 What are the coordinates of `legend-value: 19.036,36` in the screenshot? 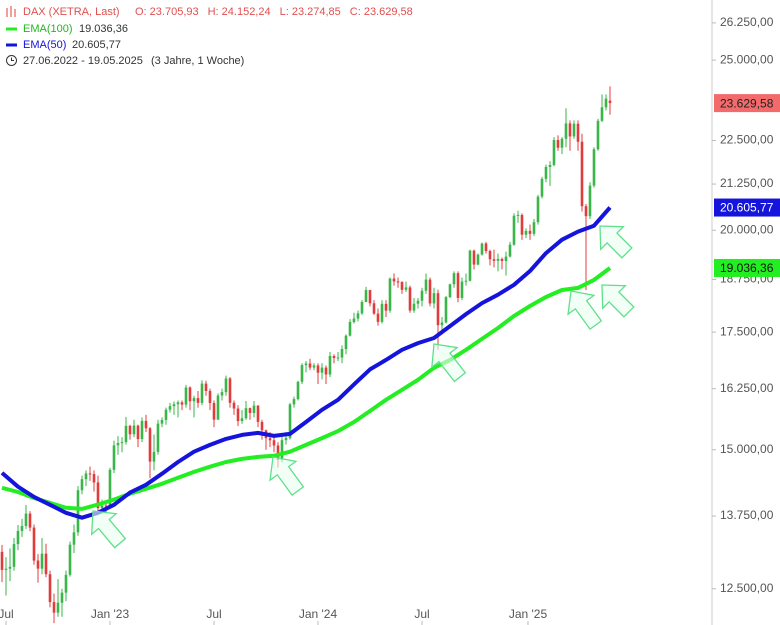 It's located at (103, 29).